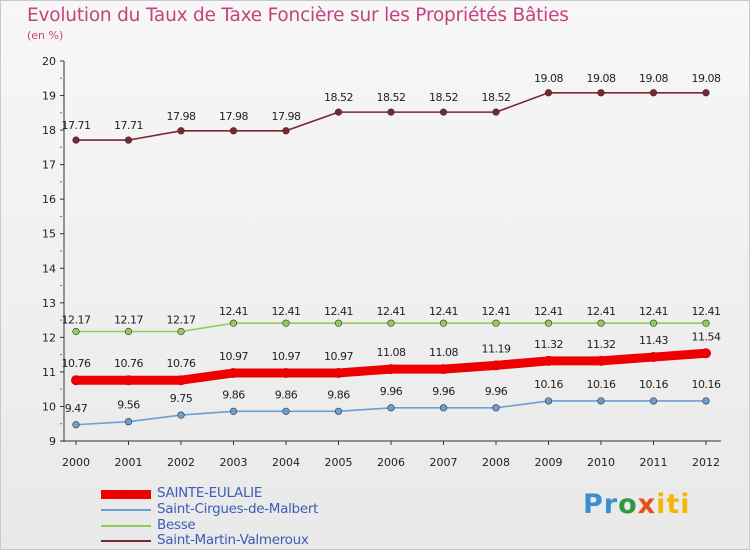 The height and width of the screenshot is (550, 750). I want to click on y-tick-label: 10, so click(49, 406).